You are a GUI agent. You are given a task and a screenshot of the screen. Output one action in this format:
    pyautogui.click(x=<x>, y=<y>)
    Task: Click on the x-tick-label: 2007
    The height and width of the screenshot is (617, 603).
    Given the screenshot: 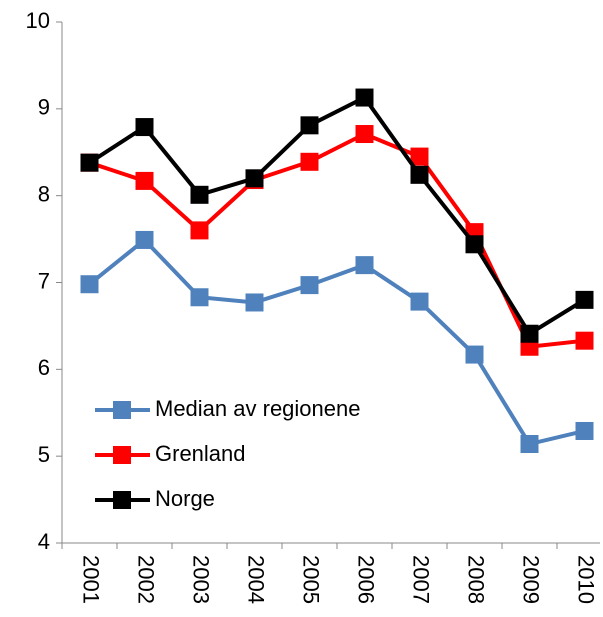 What is the action you would take?
    pyautogui.click(x=421, y=579)
    